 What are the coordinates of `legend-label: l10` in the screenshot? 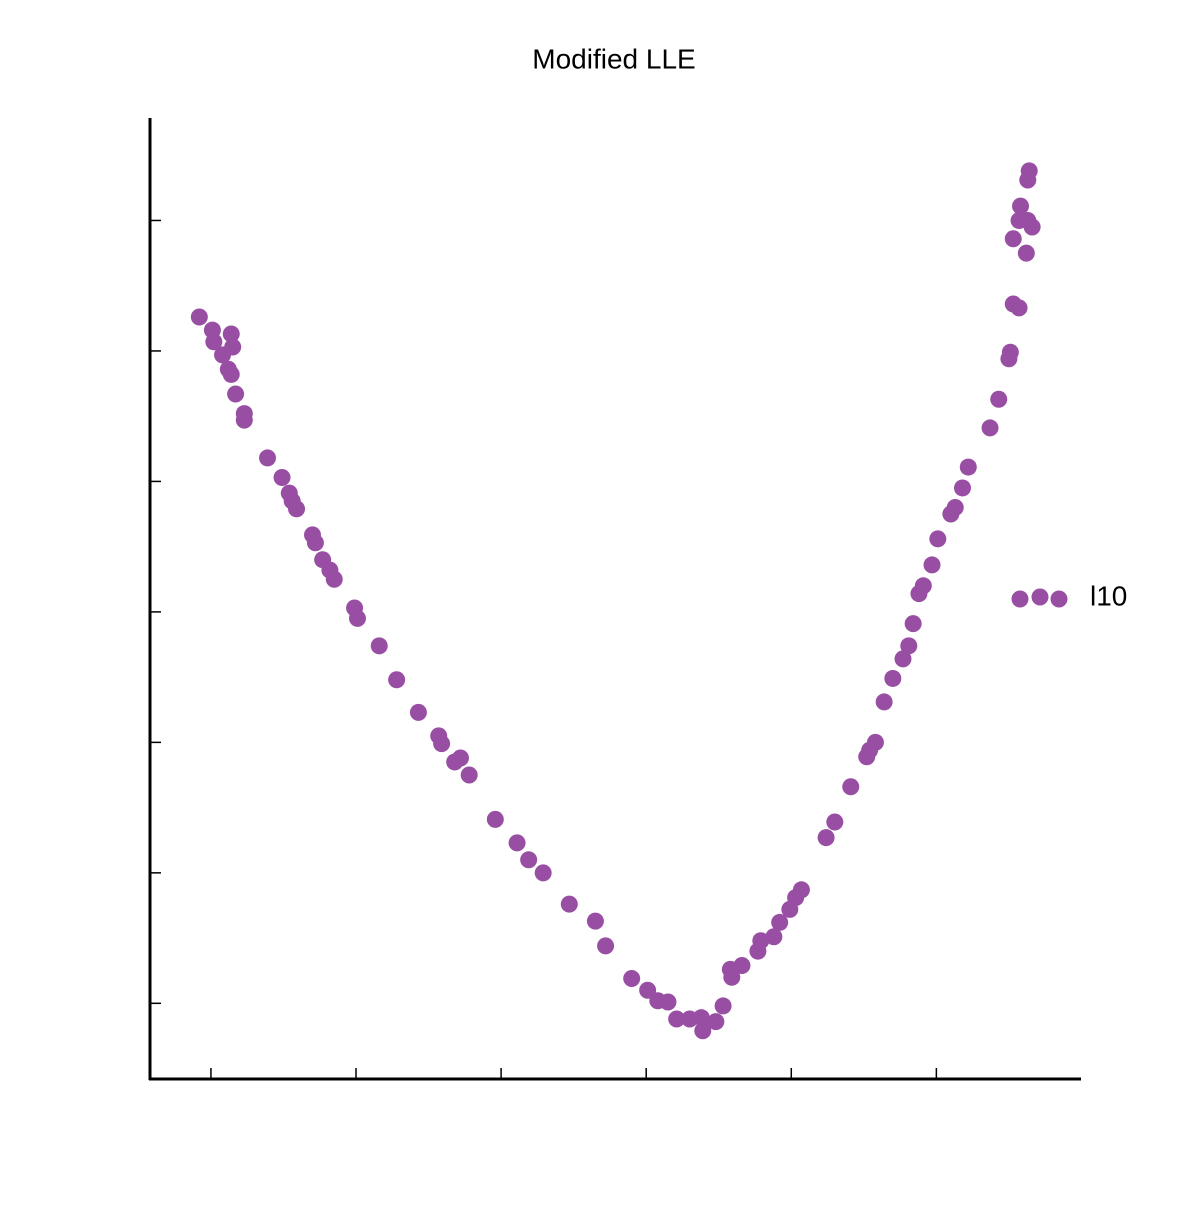 It's located at (1108, 595).